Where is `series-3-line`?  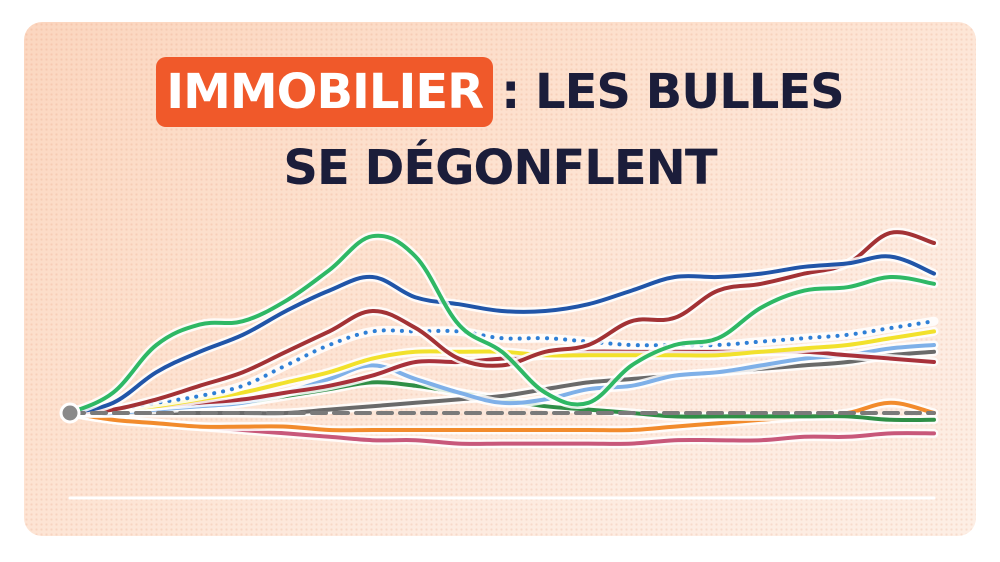 series-3-line is located at coordinates (502, 367).